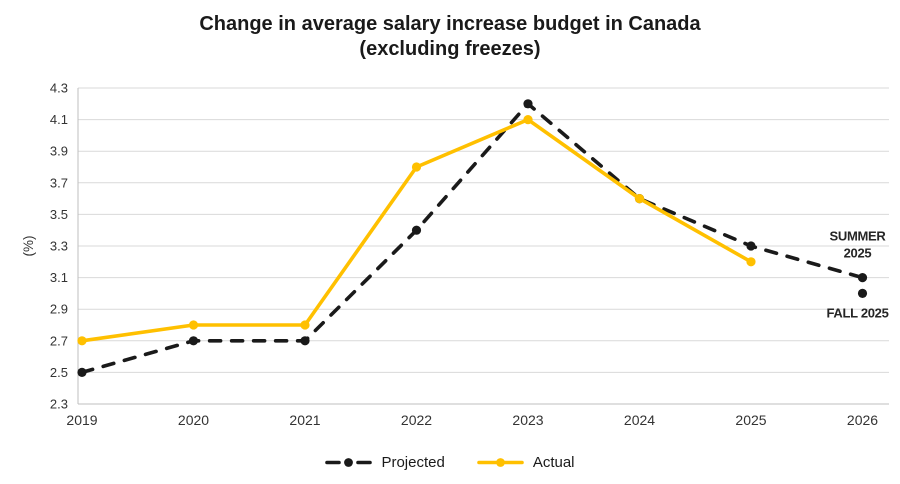 This screenshot has height=484, width=900. What do you see at coordinates (858, 236) in the screenshot?
I see `annotation-text: SUMMER` at bounding box center [858, 236].